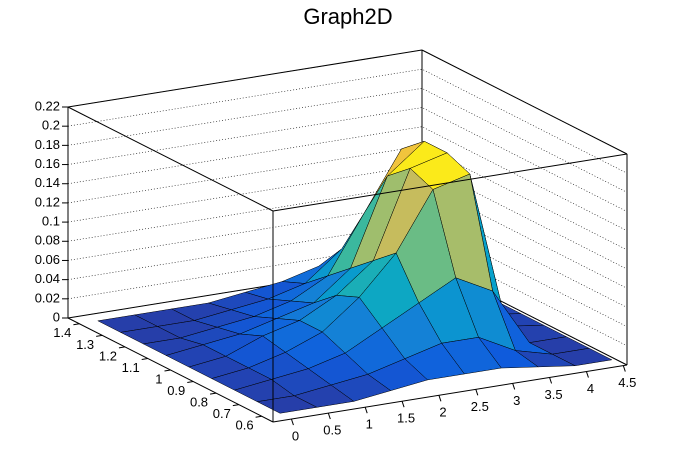 The height and width of the screenshot is (472, 696). What do you see at coordinates (47, 144) in the screenshot?
I see `z-tick-label: 0.18` at bounding box center [47, 144].